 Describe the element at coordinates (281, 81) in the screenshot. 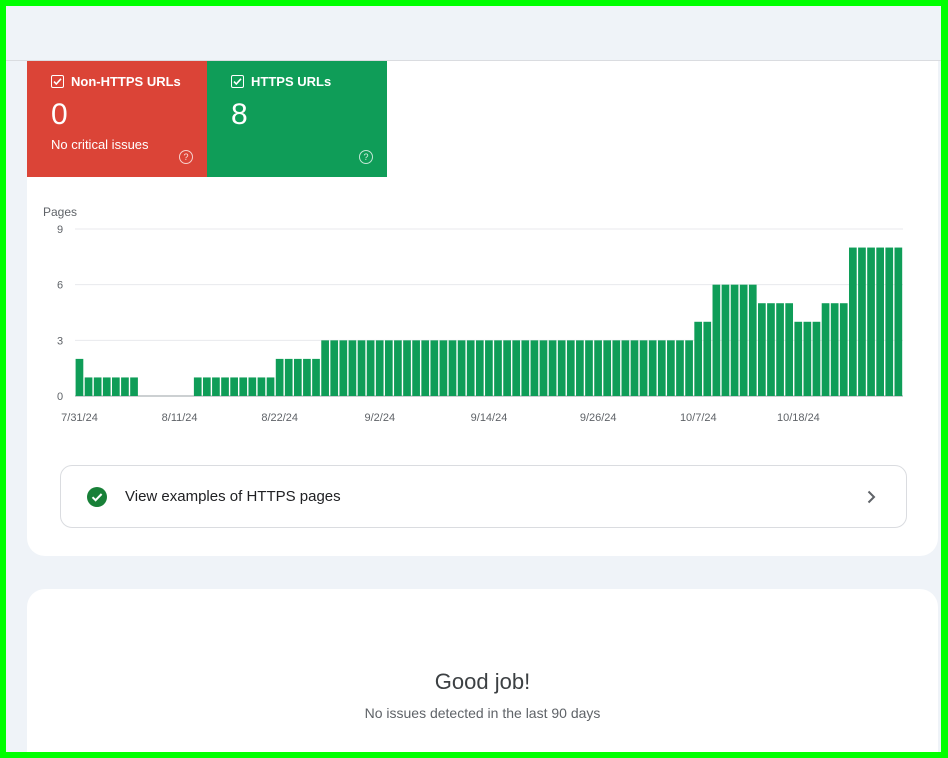

I see `https-tile-header: HTTPS URLs` at that location.